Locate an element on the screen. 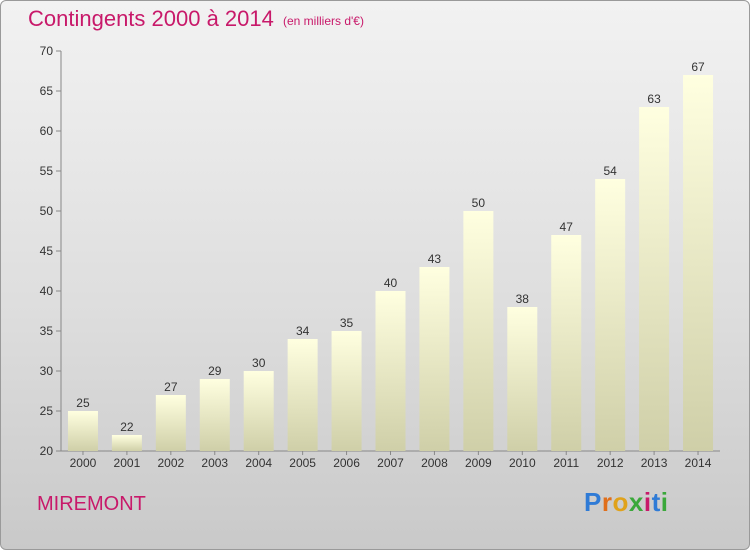  data-label-2001: 22 is located at coordinates (127, 427).